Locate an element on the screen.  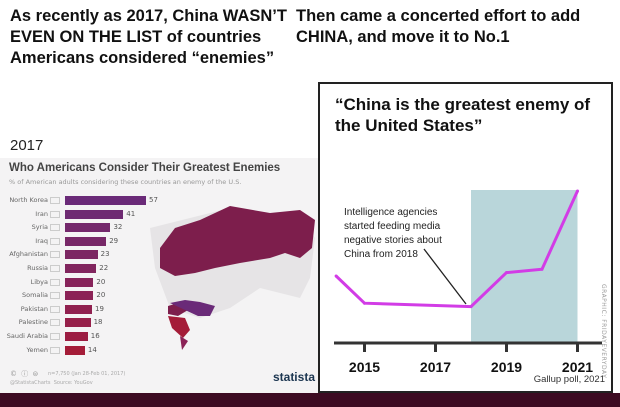
statista-handle: @StatistaCharts is located at coordinates (30, 383).